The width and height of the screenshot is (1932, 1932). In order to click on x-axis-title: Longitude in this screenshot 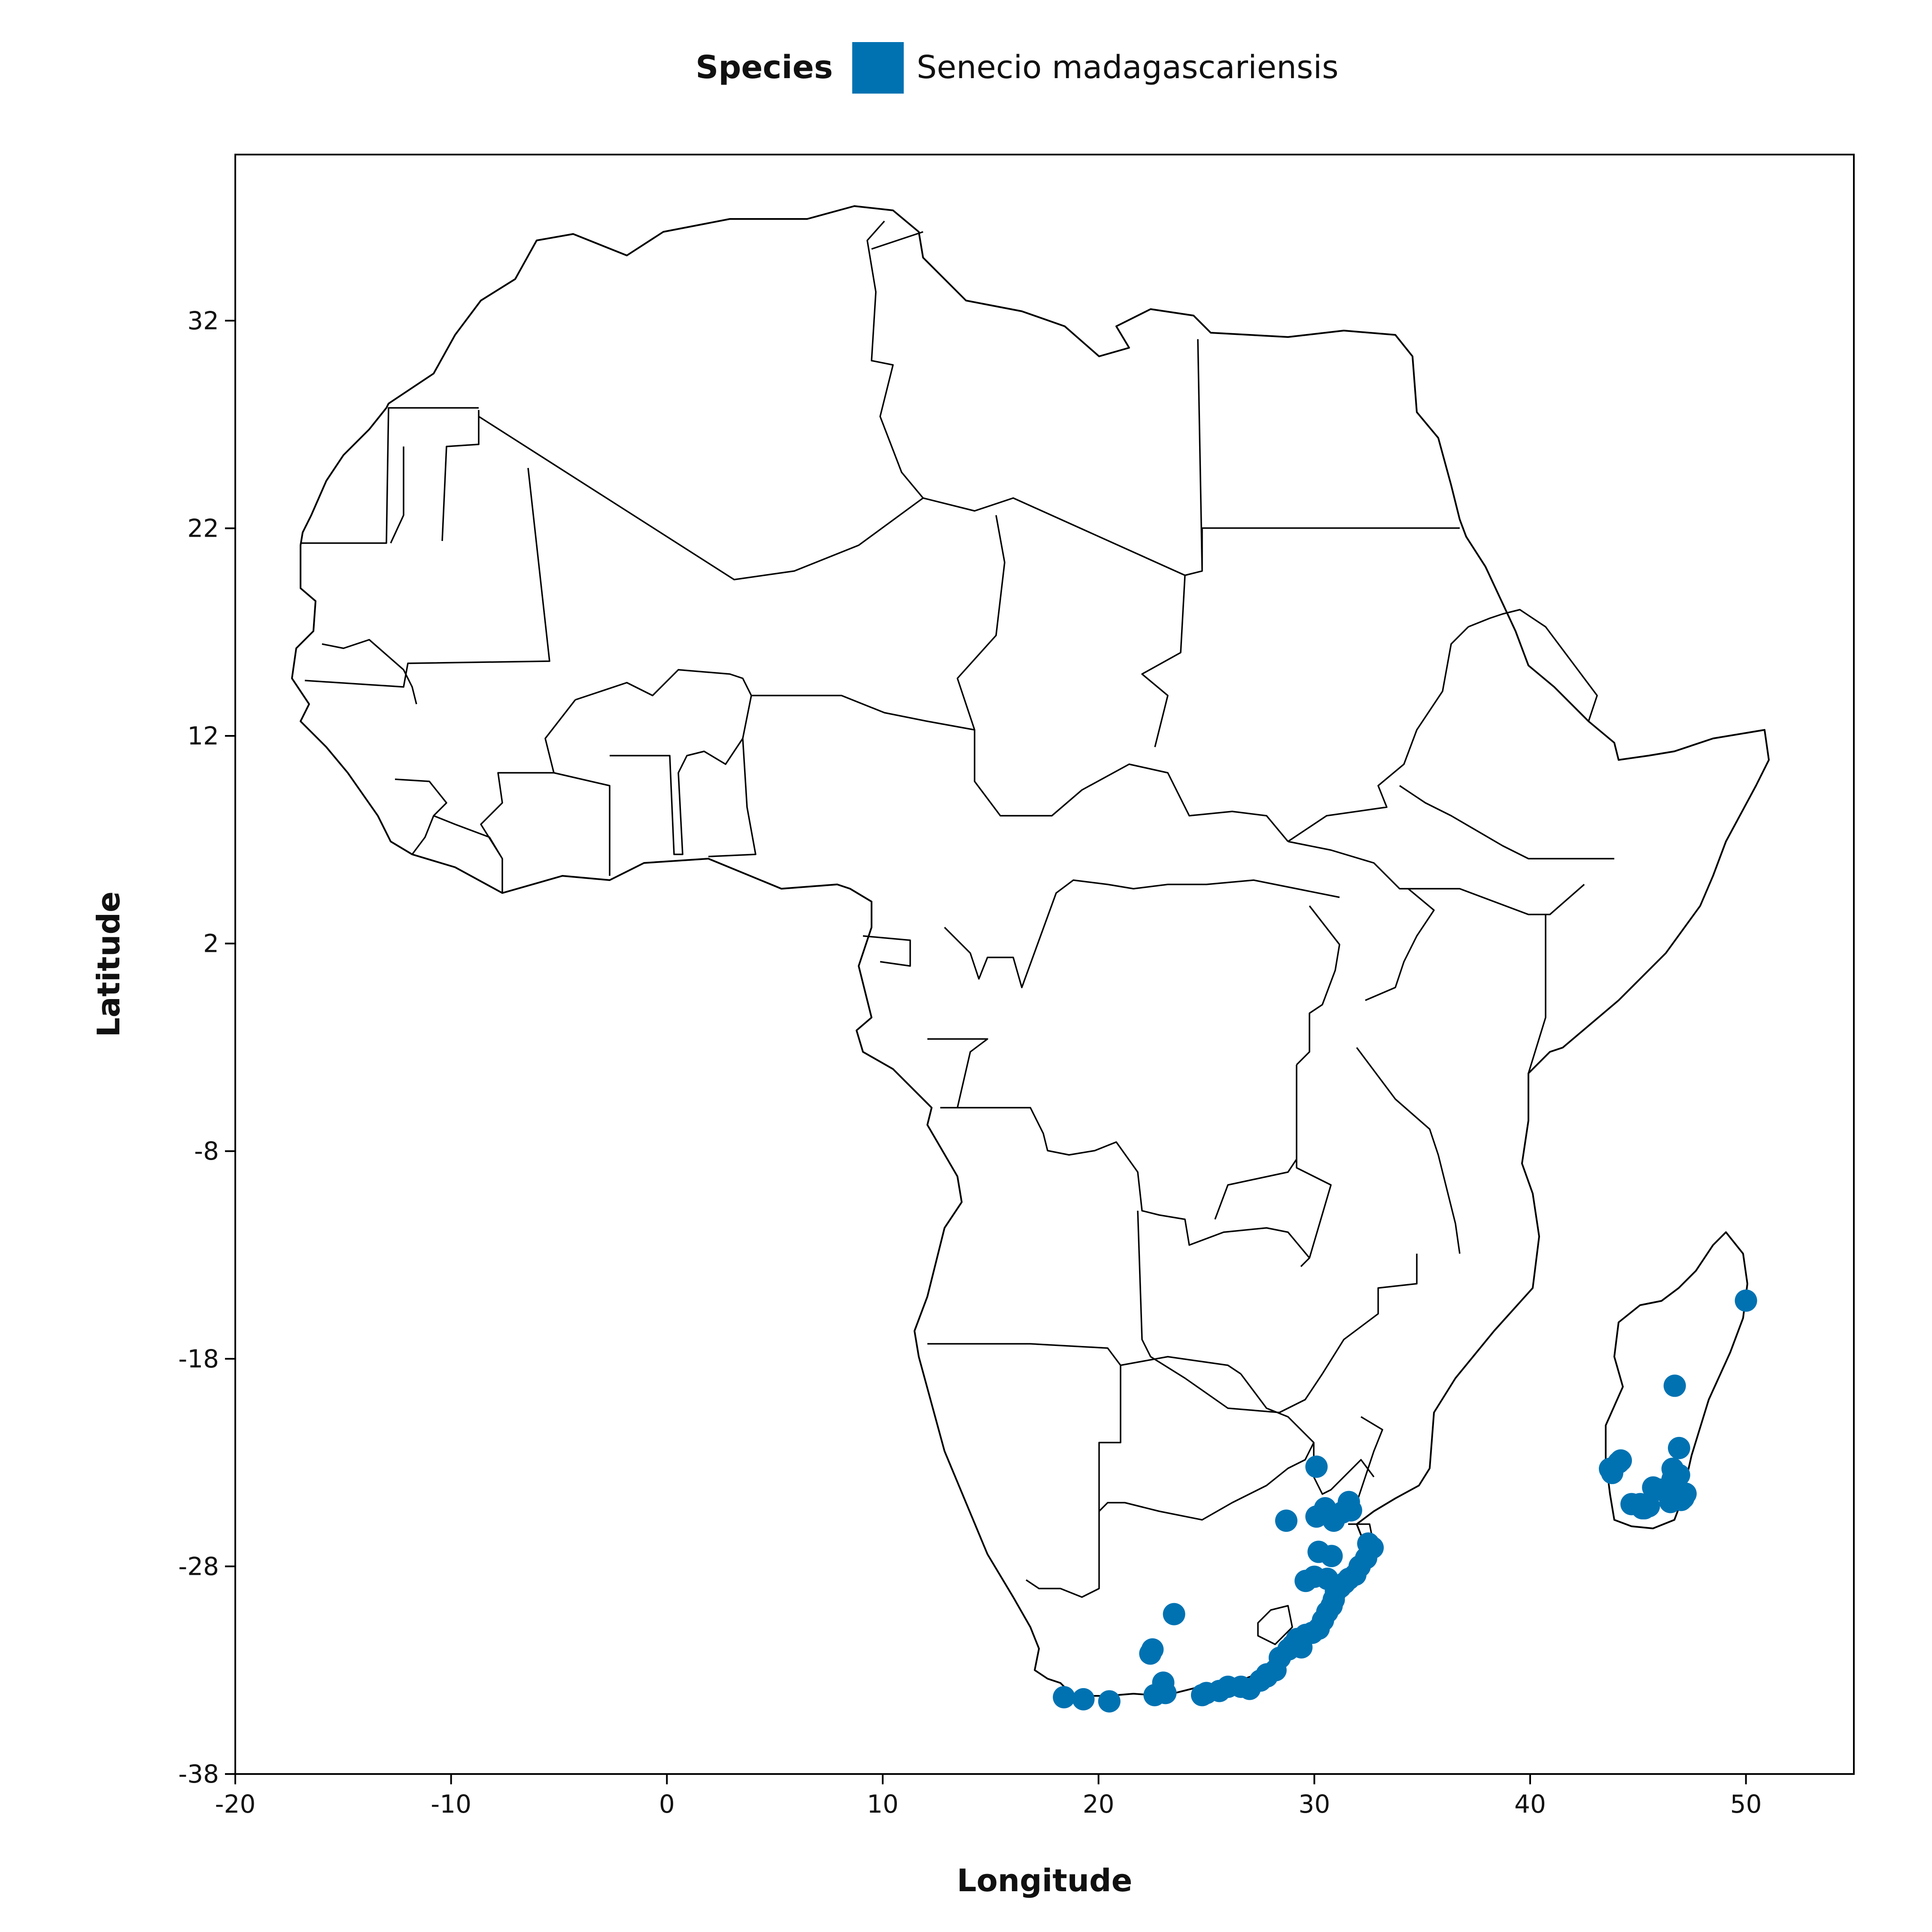, I will do `click(1045, 1880)`.